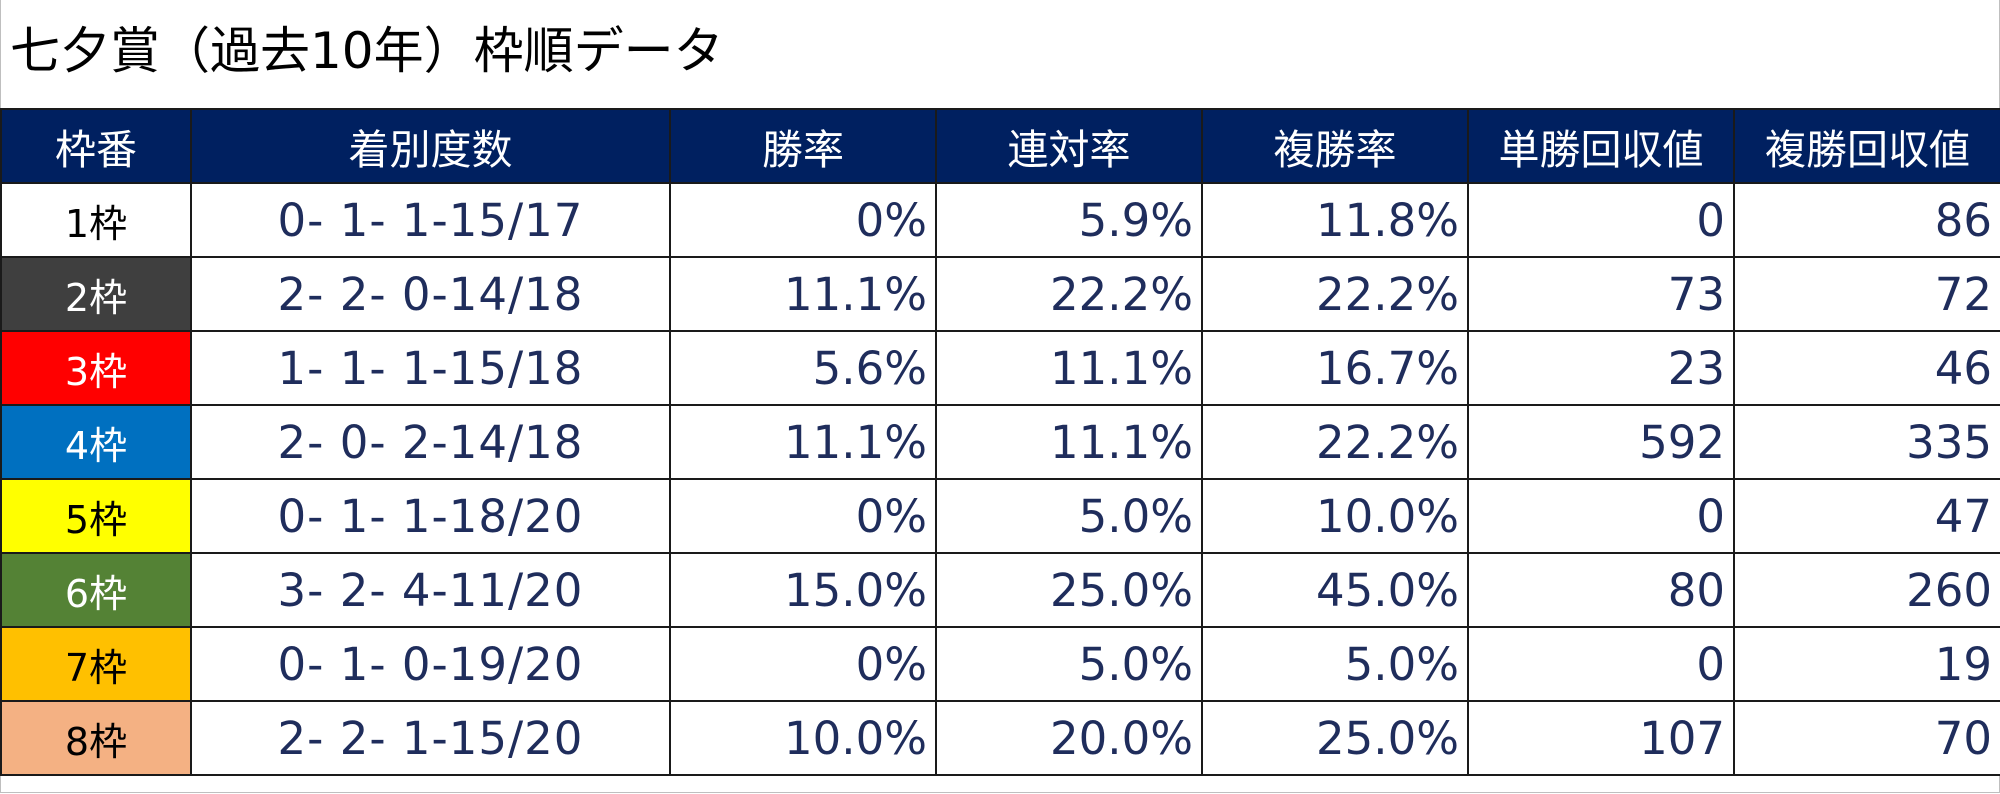  I want to click on header-win-rate: 勝率, so click(803, 146).